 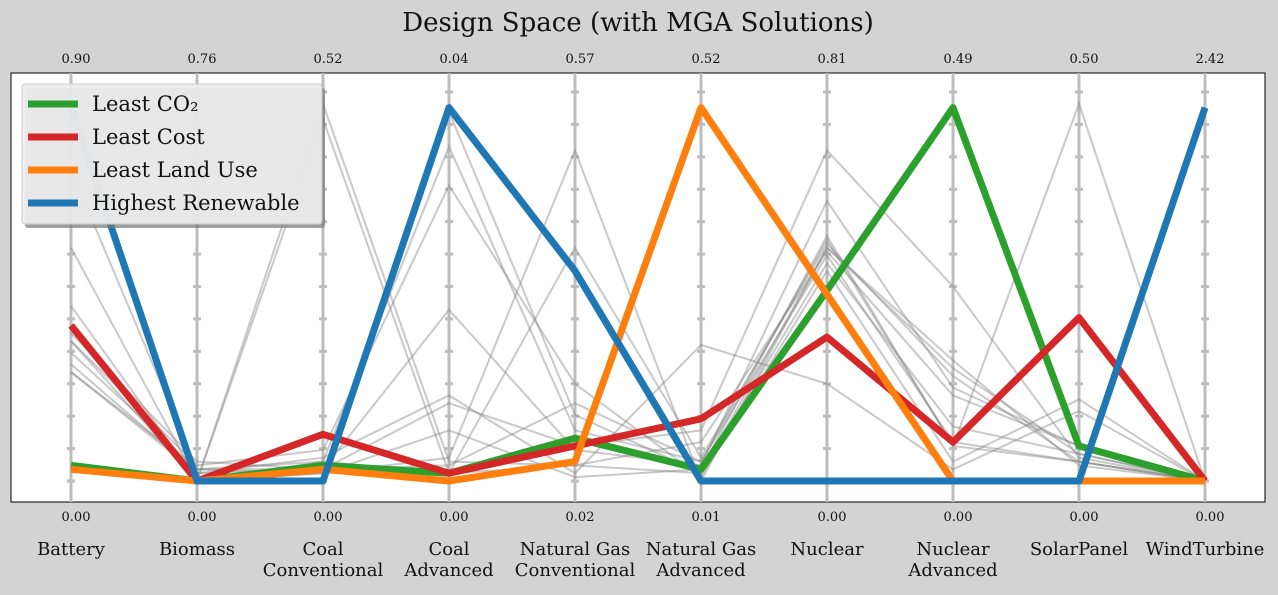 I want to click on axis-max-label: 0.76, so click(x=202, y=59).